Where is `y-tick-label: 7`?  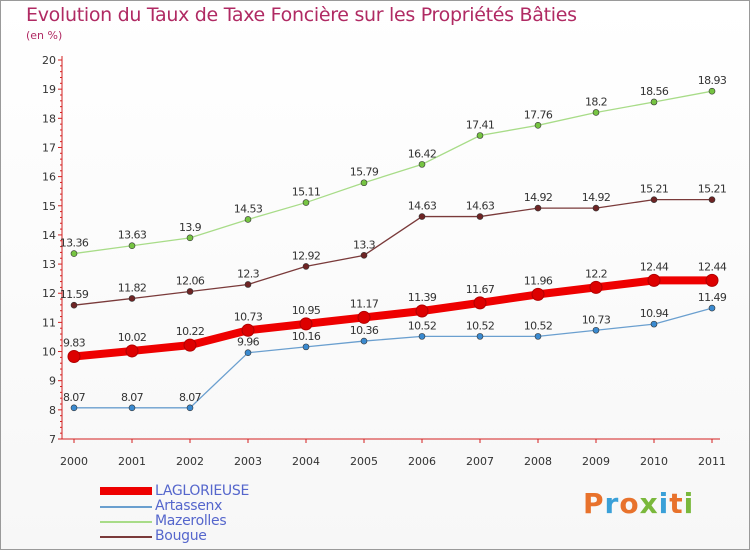
y-tick-label: 7 is located at coordinates (52, 439).